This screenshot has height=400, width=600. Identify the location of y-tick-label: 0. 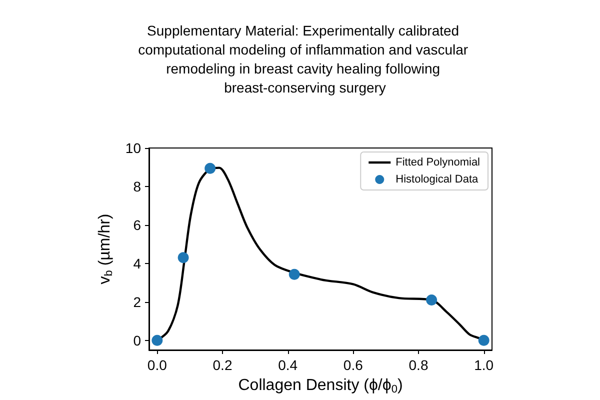
(137, 340).